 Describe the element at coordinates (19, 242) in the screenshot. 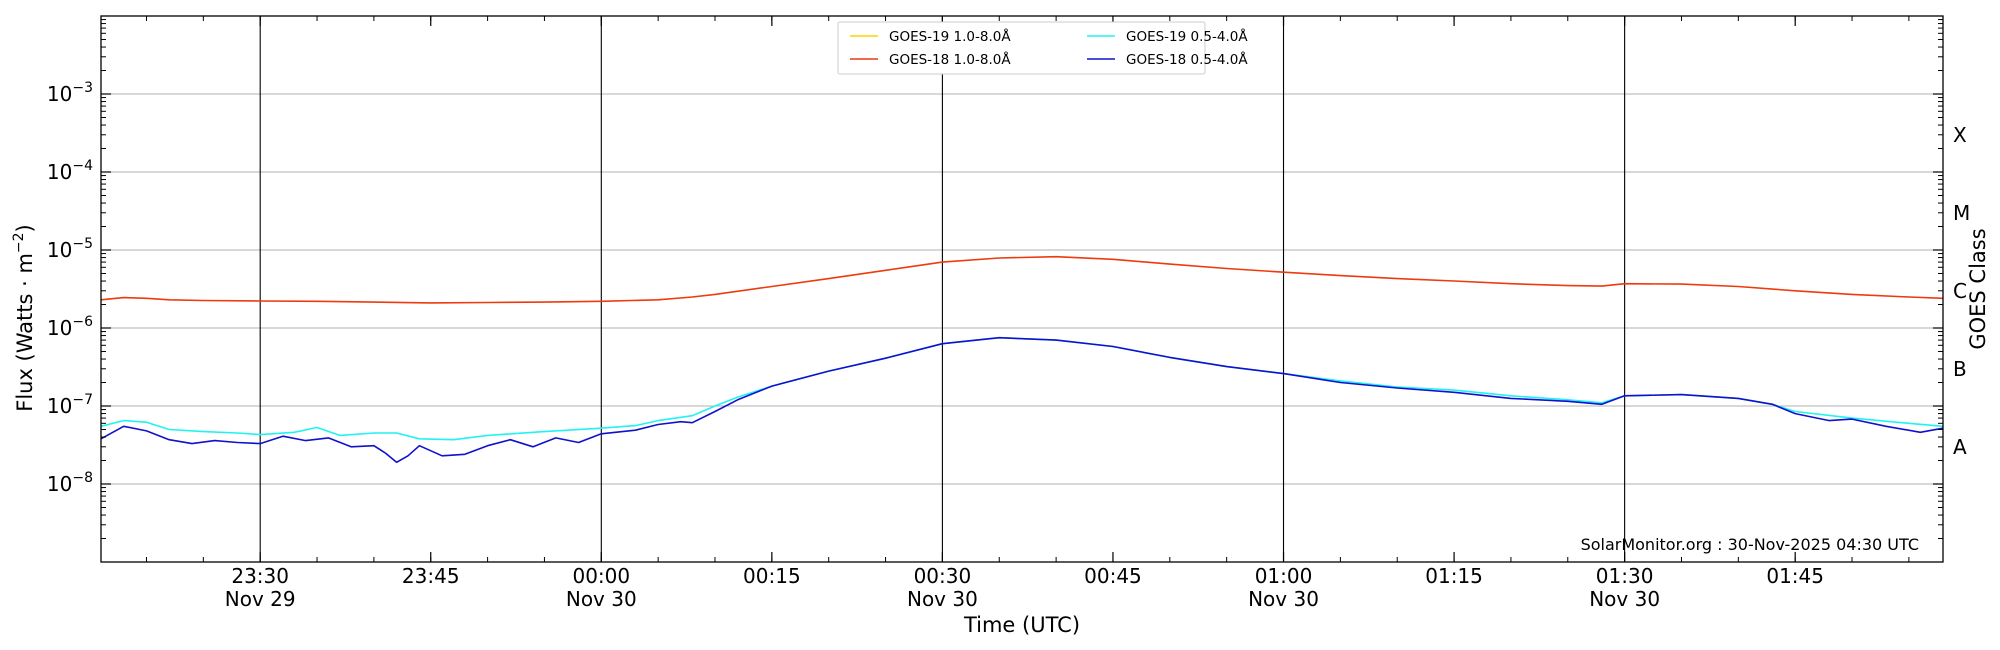

I see `y-axis-label-exponent: −2` at that location.